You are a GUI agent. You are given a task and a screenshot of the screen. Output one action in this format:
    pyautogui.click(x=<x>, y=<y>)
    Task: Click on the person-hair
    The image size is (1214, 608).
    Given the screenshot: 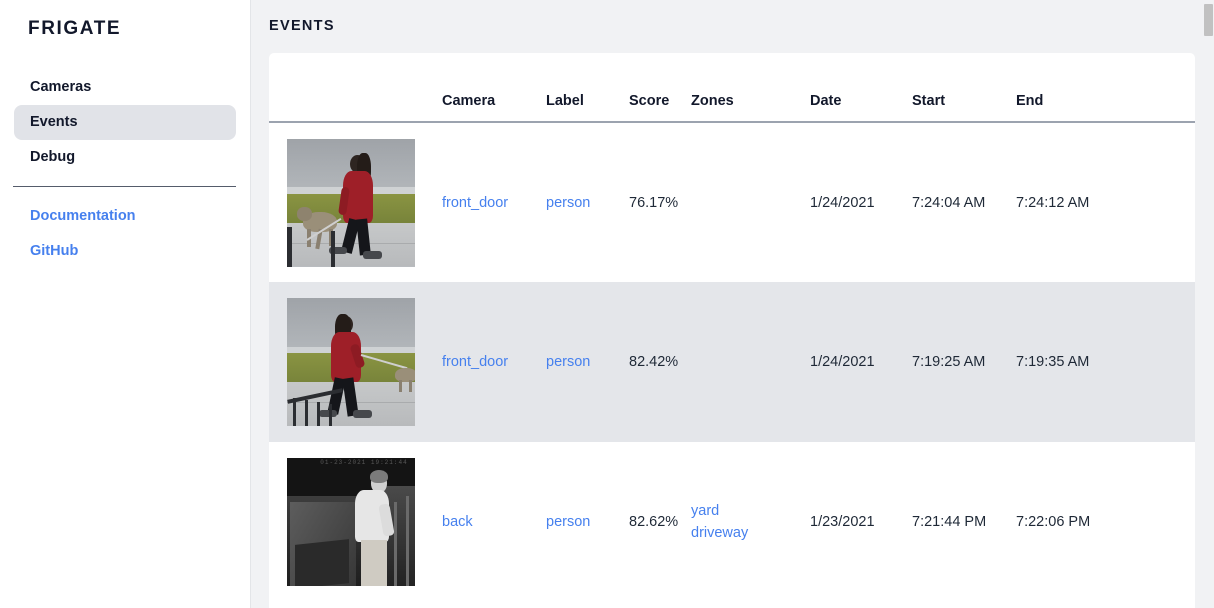 What is the action you would take?
    pyautogui.click(x=379, y=476)
    